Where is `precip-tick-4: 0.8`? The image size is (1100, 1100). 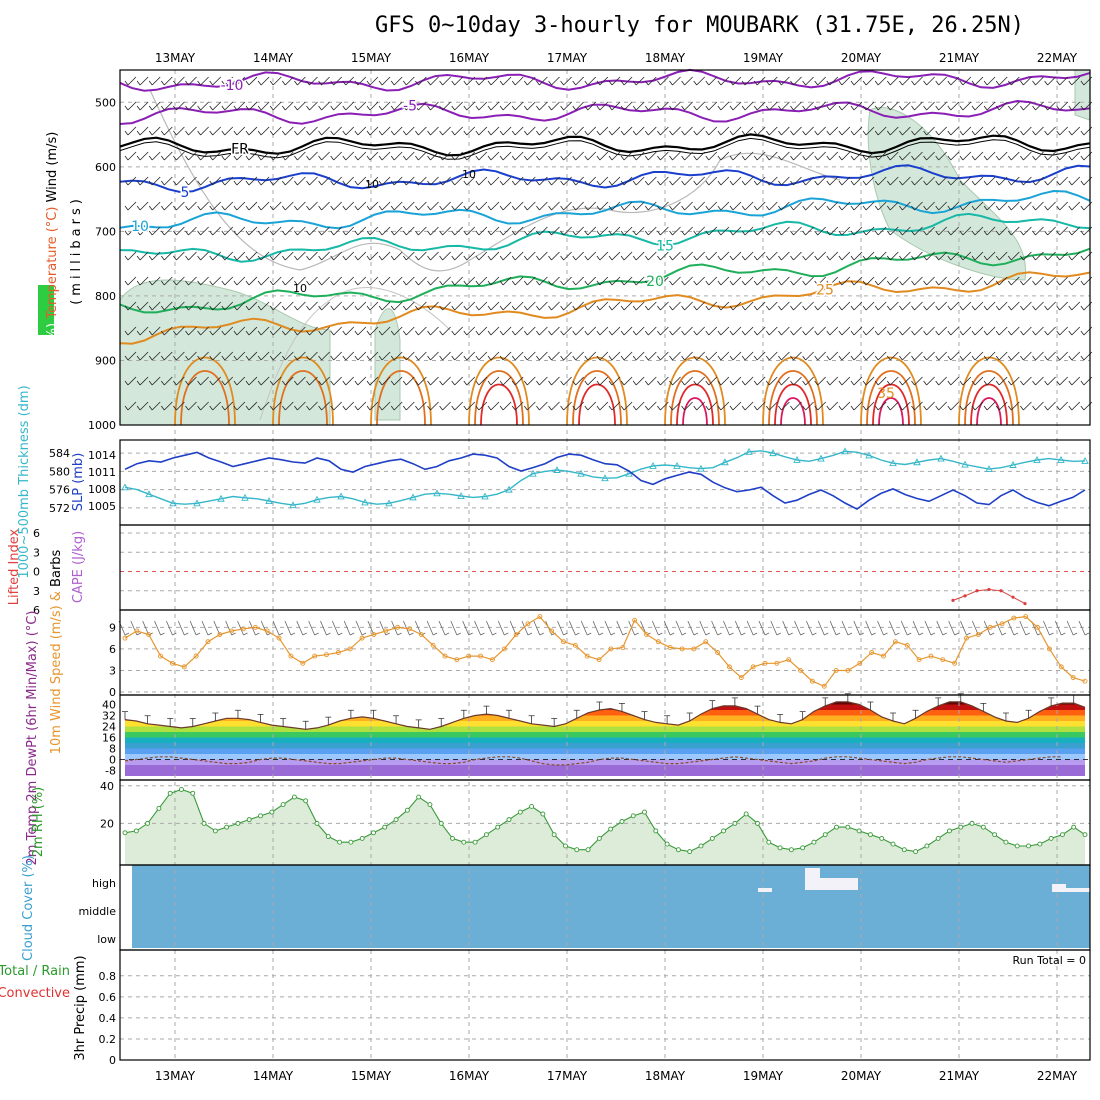
precip-tick-4: 0.8 is located at coordinates (108, 976).